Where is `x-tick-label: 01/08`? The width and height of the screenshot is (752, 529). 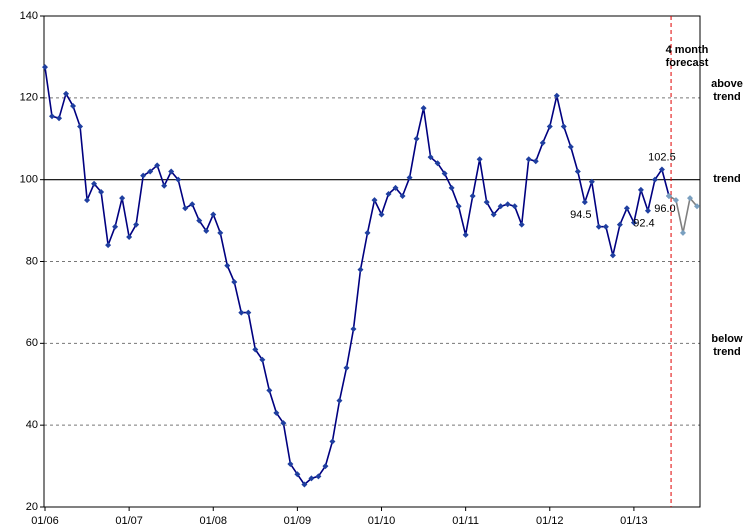
x-tick-label: 01/08 is located at coordinates (213, 521).